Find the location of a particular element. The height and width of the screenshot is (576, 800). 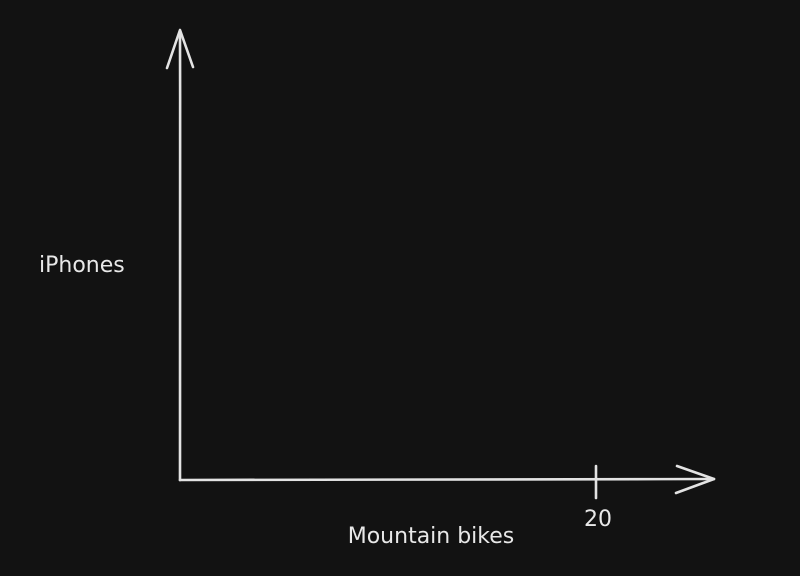

x-tick-label: 20 is located at coordinates (598, 519).